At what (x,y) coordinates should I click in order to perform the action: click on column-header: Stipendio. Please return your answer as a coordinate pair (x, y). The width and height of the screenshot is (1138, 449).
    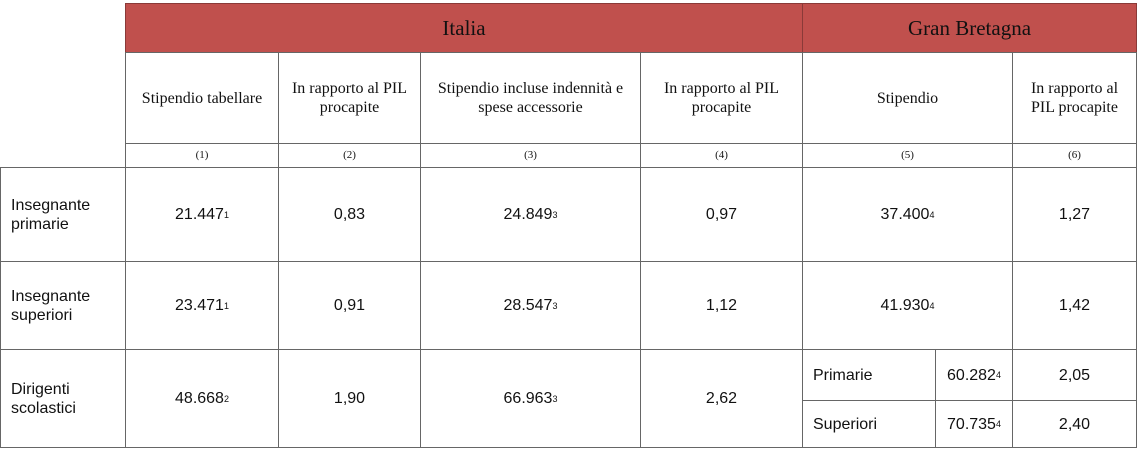
    Looking at the image, I should click on (907, 98).